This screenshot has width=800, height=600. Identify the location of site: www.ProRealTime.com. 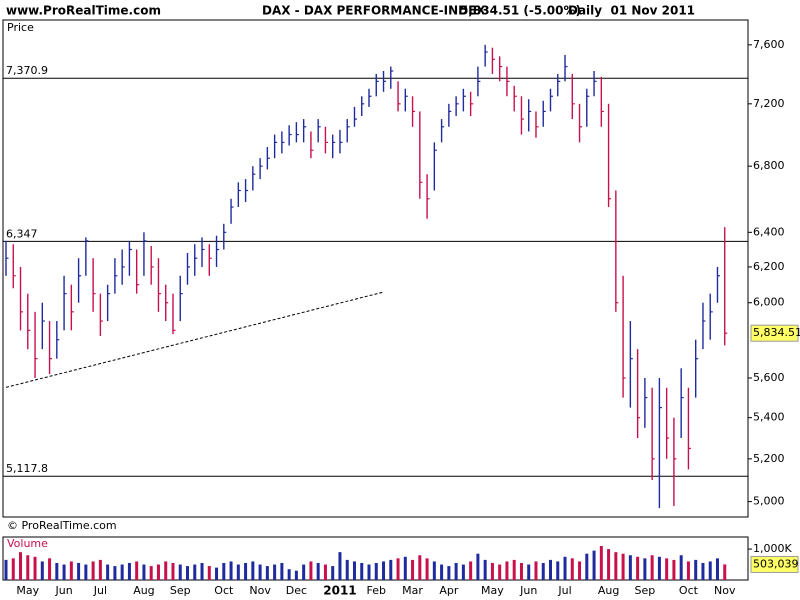
(83, 11).